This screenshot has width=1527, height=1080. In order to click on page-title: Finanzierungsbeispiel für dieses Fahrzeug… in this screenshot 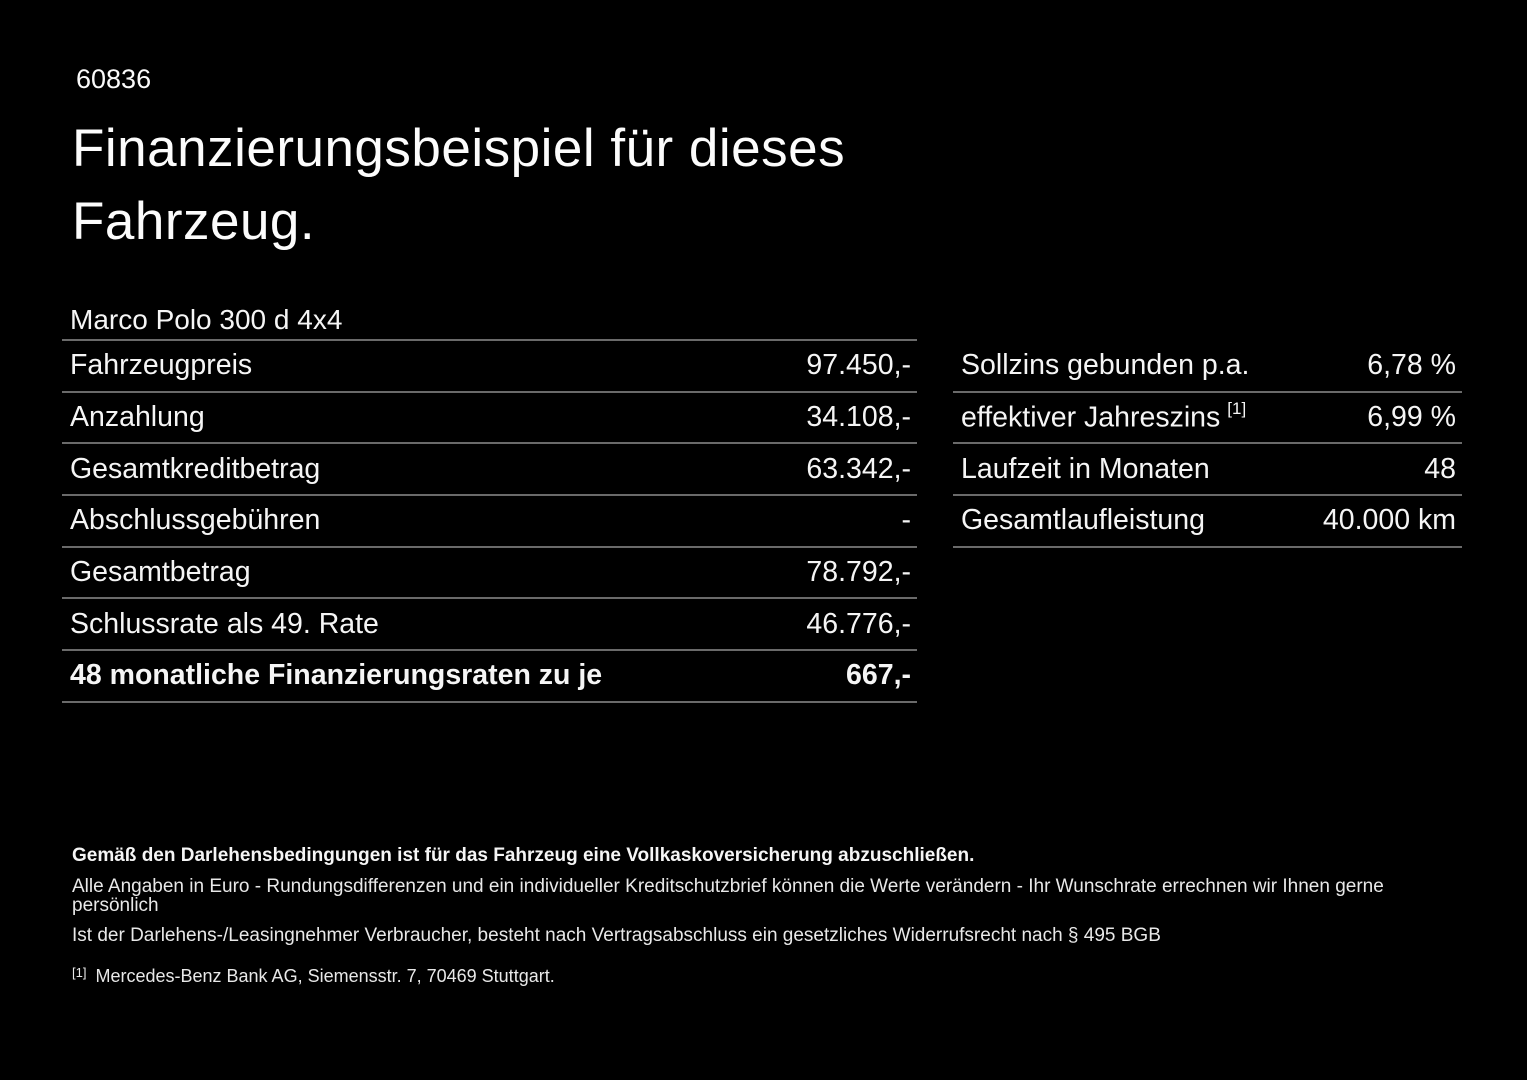, I will do `click(458, 185)`.